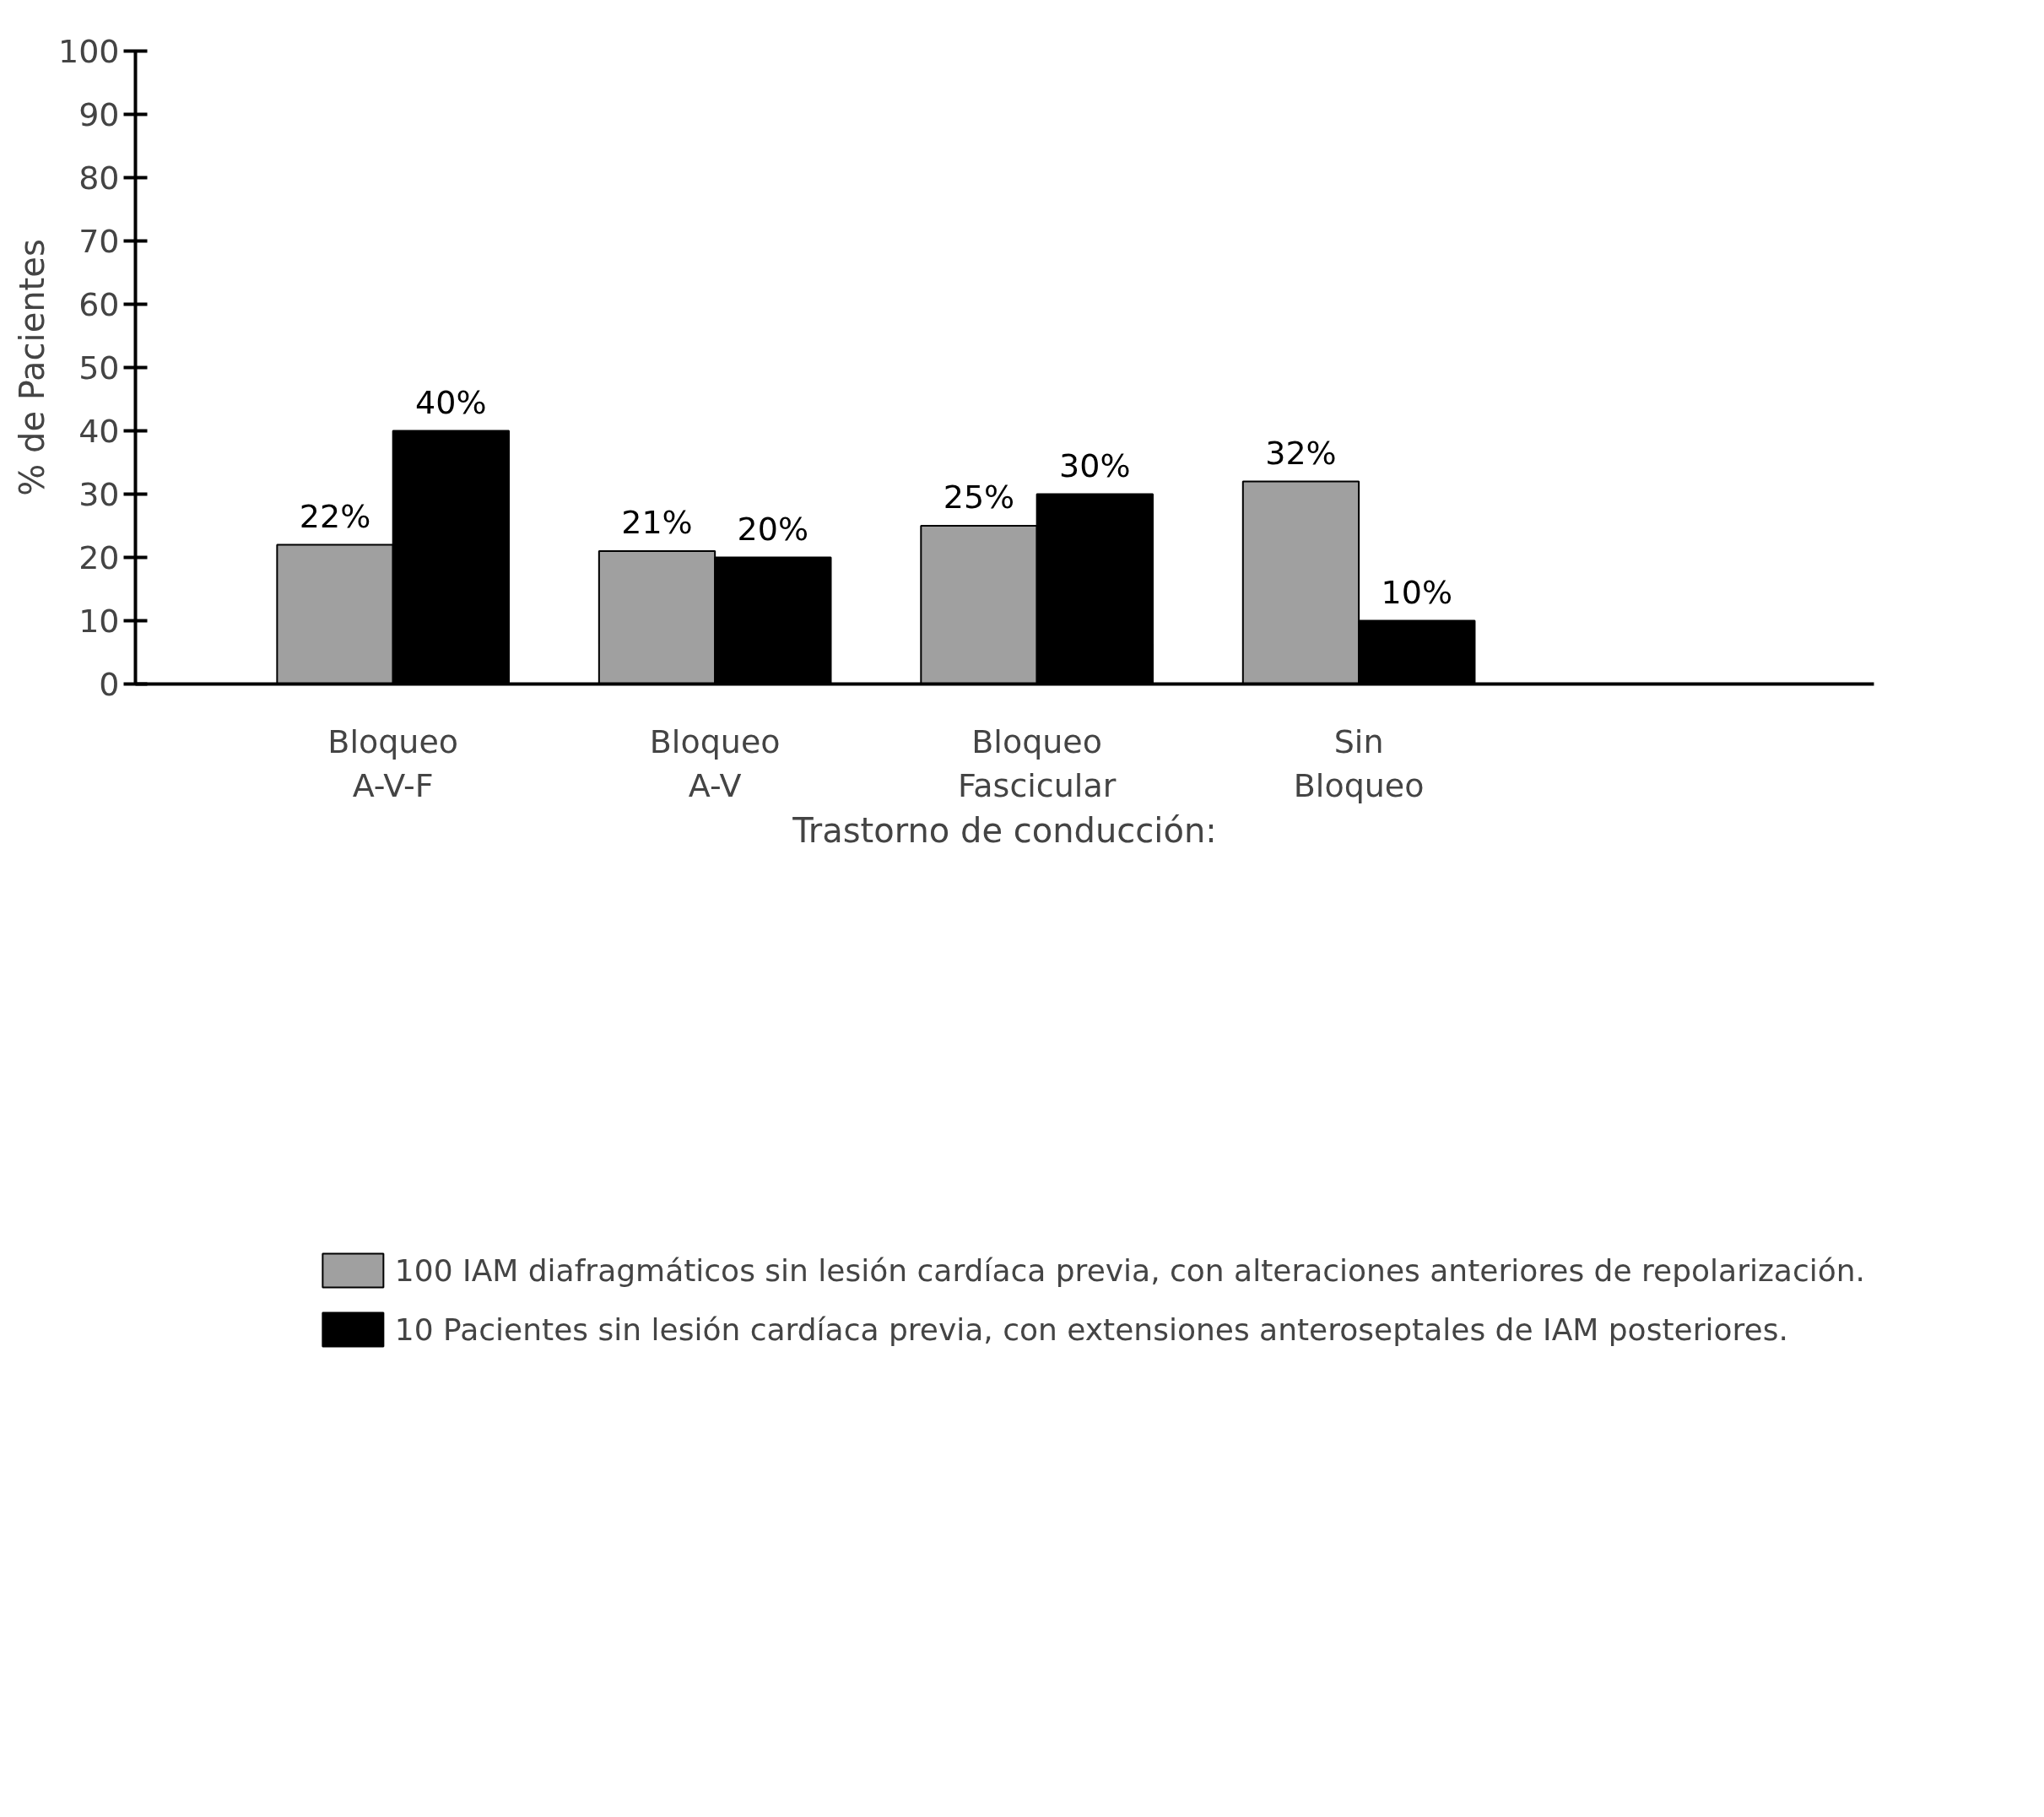  What do you see at coordinates (99, 432) in the screenshot?
I see `y-tick-label: 40` at bounding box center [99, 432].